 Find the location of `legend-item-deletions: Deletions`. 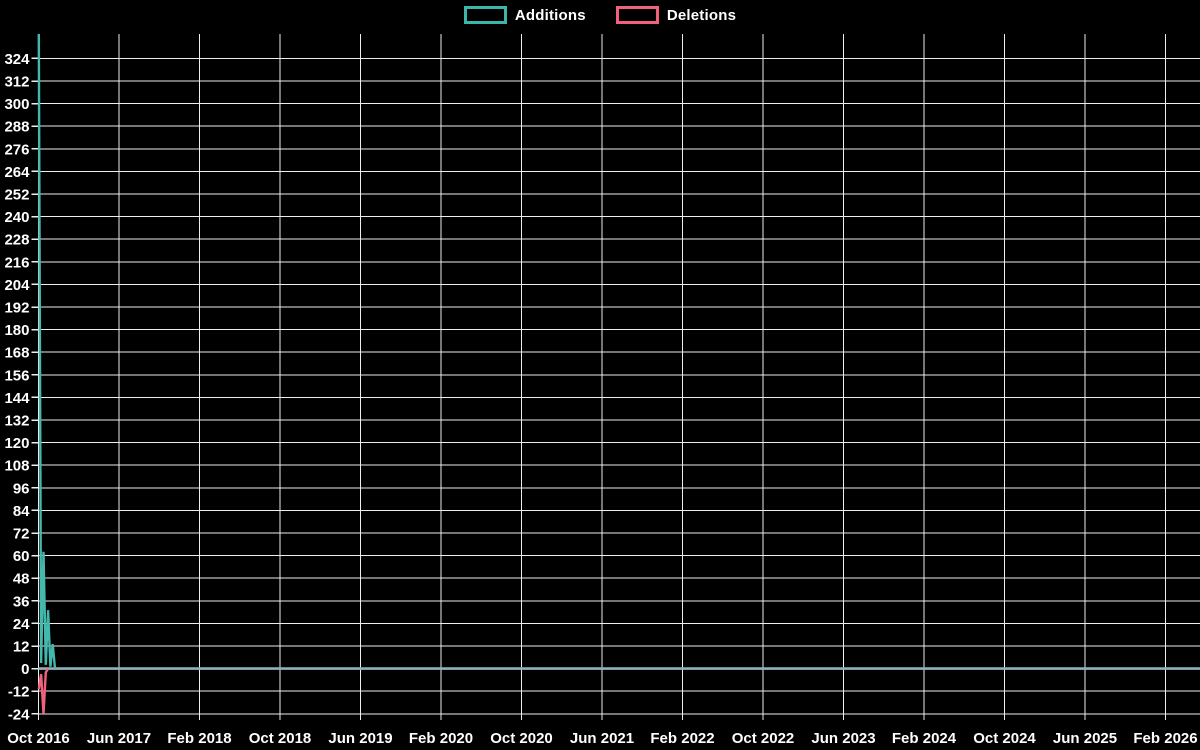

legend-item-deletions: Deletions is located at coordinates (676, 15).